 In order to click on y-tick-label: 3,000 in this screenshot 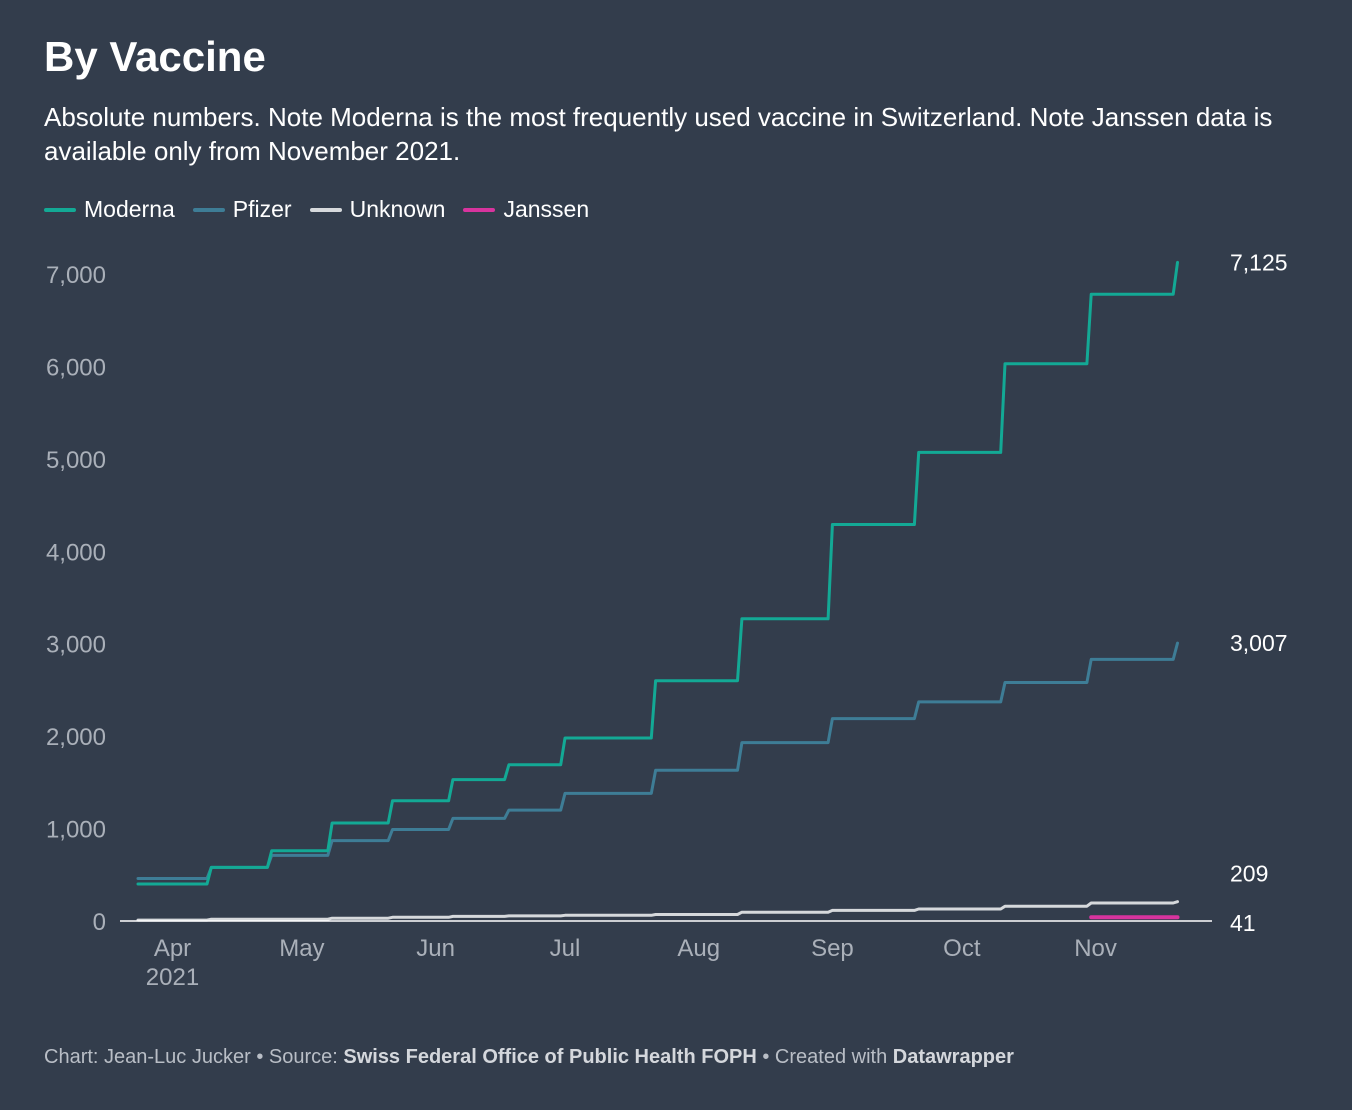, I will do `click(76, 645)`.